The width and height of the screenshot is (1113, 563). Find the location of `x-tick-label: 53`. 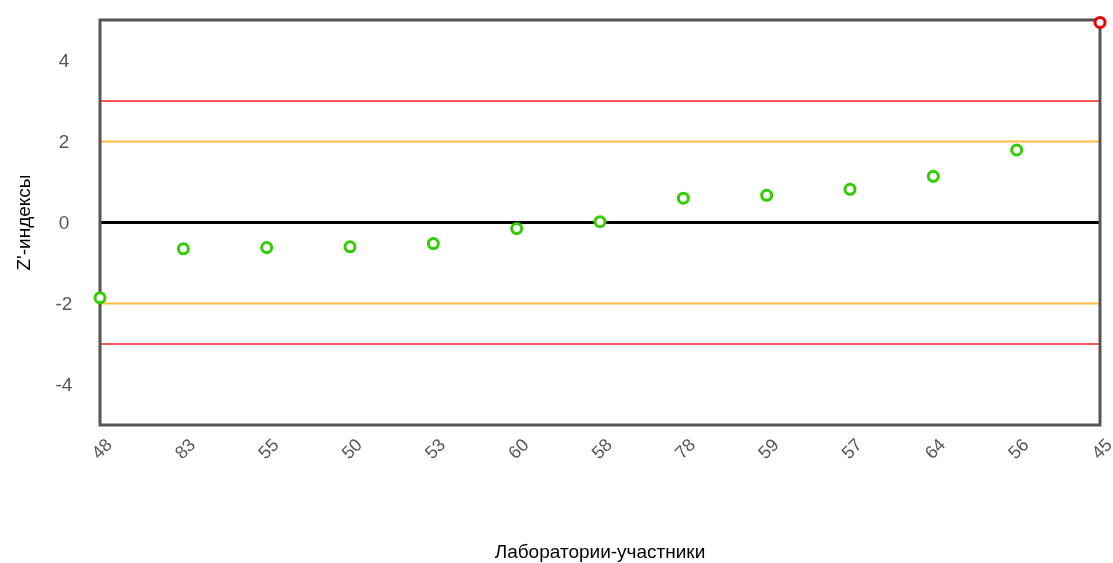

x-tick-label: 53 is located at coordinates (435, 448).